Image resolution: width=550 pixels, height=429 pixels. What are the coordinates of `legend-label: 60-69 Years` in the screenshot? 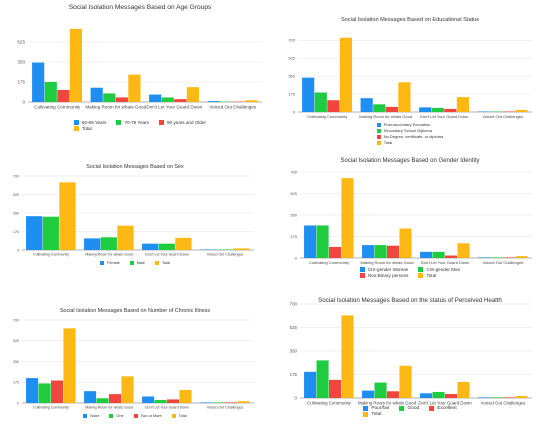 It's located at (94, 122).